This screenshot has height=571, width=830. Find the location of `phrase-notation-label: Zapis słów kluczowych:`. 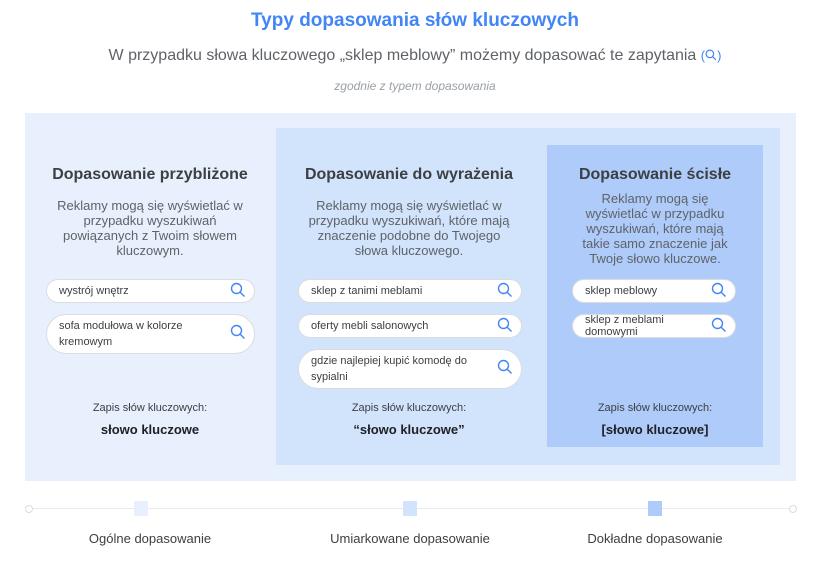

phrase-notation-label: Zapis słów kluczowych: is located at coordinates (409, 408).